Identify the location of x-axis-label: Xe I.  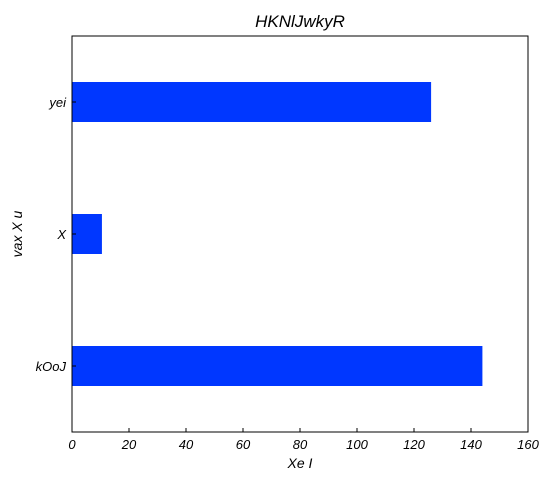
(300, 463).